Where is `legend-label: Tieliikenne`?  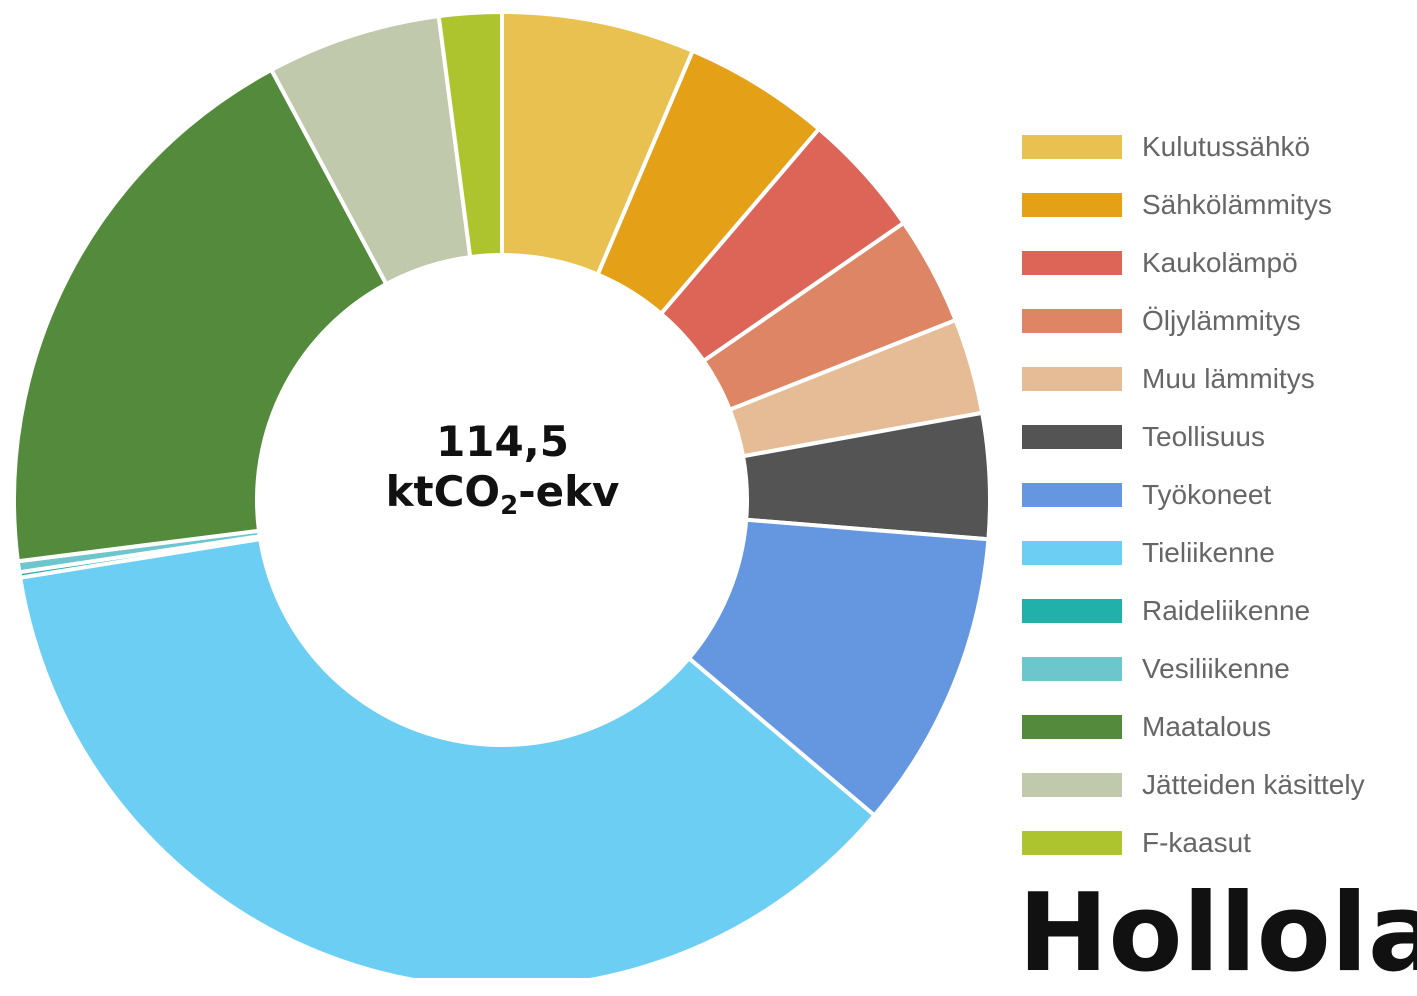
legend-label: Tieliikenne is located at coordinates (1208, 552).